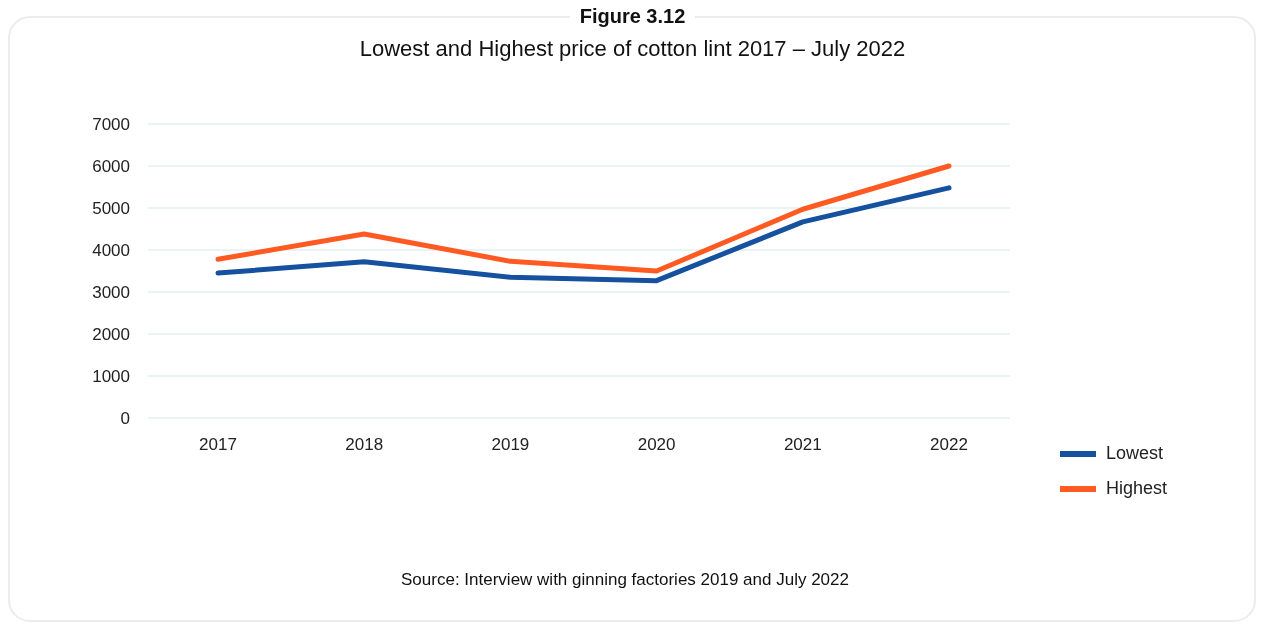  I want to click on x-tick-label: 2022, so click(949, 445).